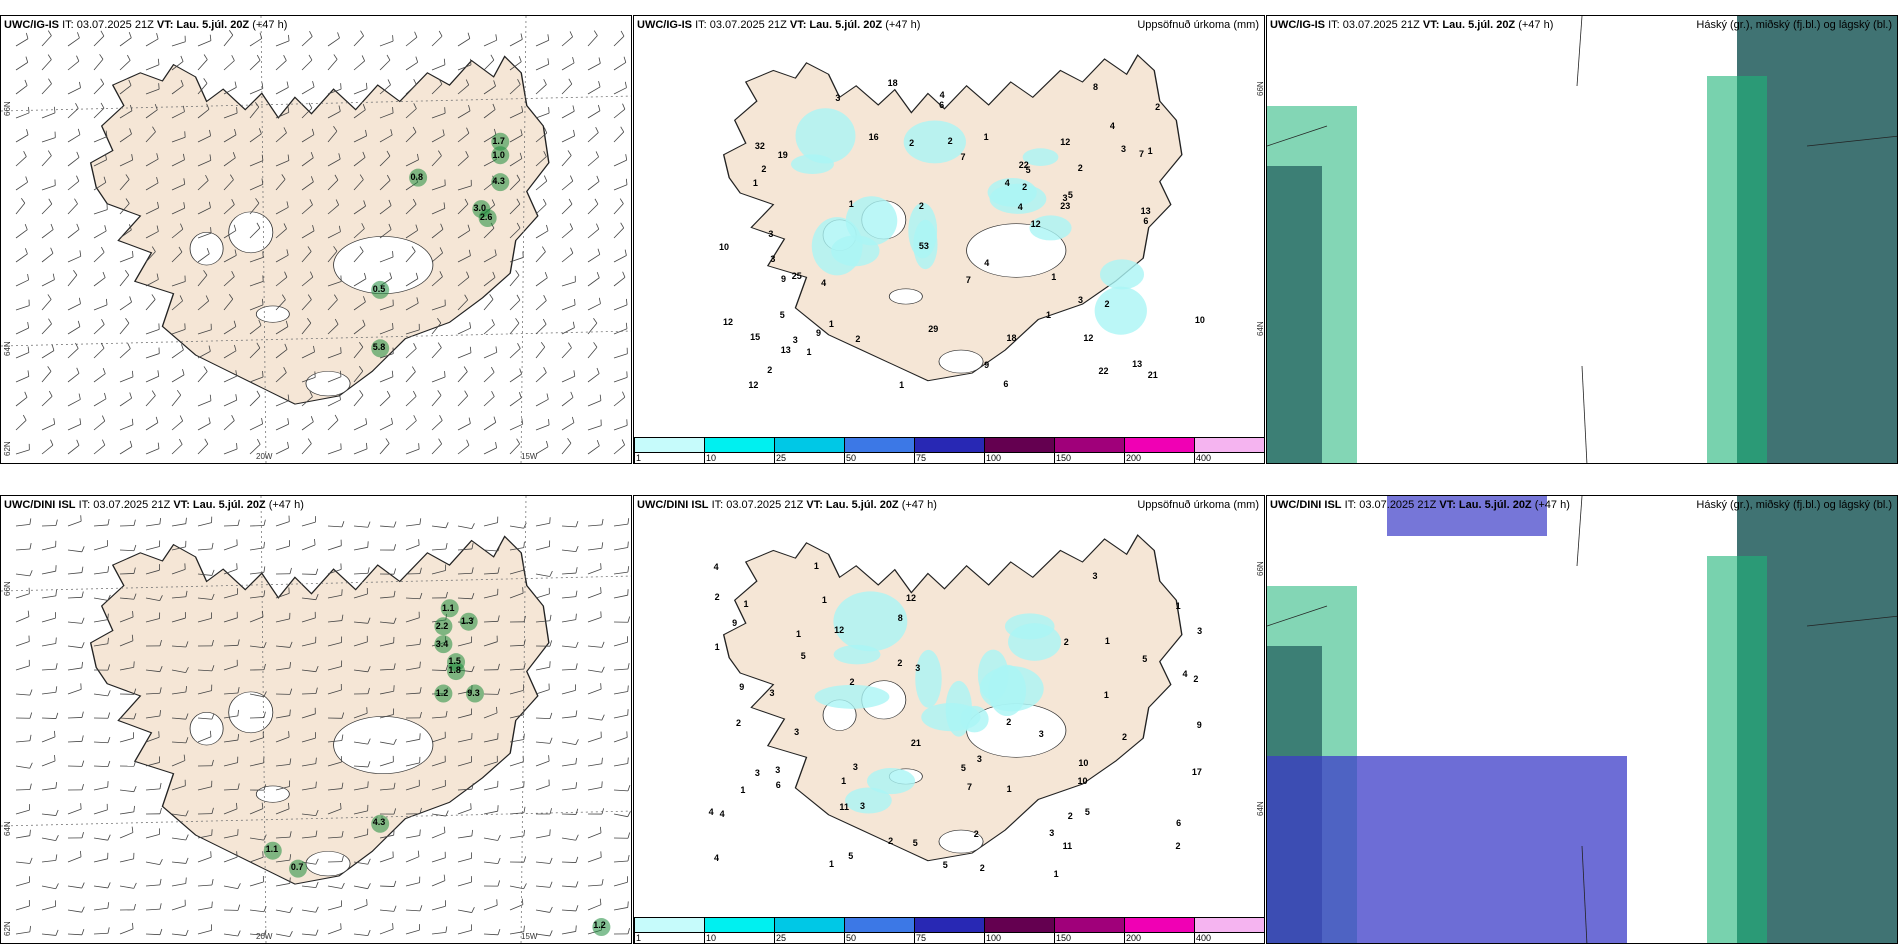  Describe the element at coordinates (851, 938) in the screenshot. I see `colorbar-tick-label: 50` at that location.